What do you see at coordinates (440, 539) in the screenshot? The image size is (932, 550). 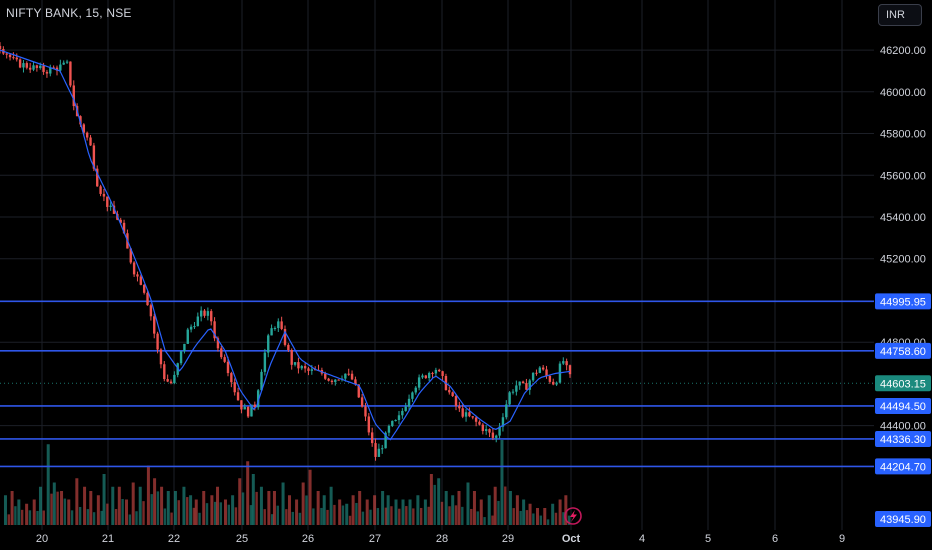 I see `time-axis: 20 21 22 25 26 27 28 29 Oct 4 5 6 9` at bounding box center [440, 539].